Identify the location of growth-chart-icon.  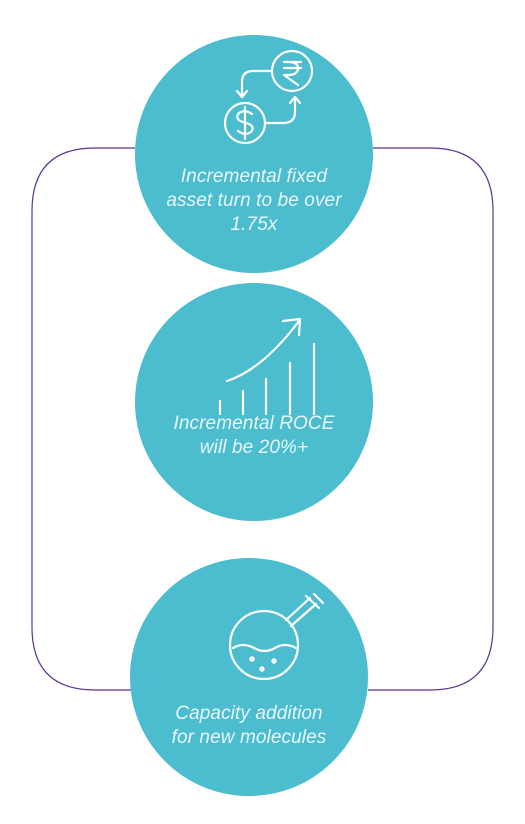
(267, 366).